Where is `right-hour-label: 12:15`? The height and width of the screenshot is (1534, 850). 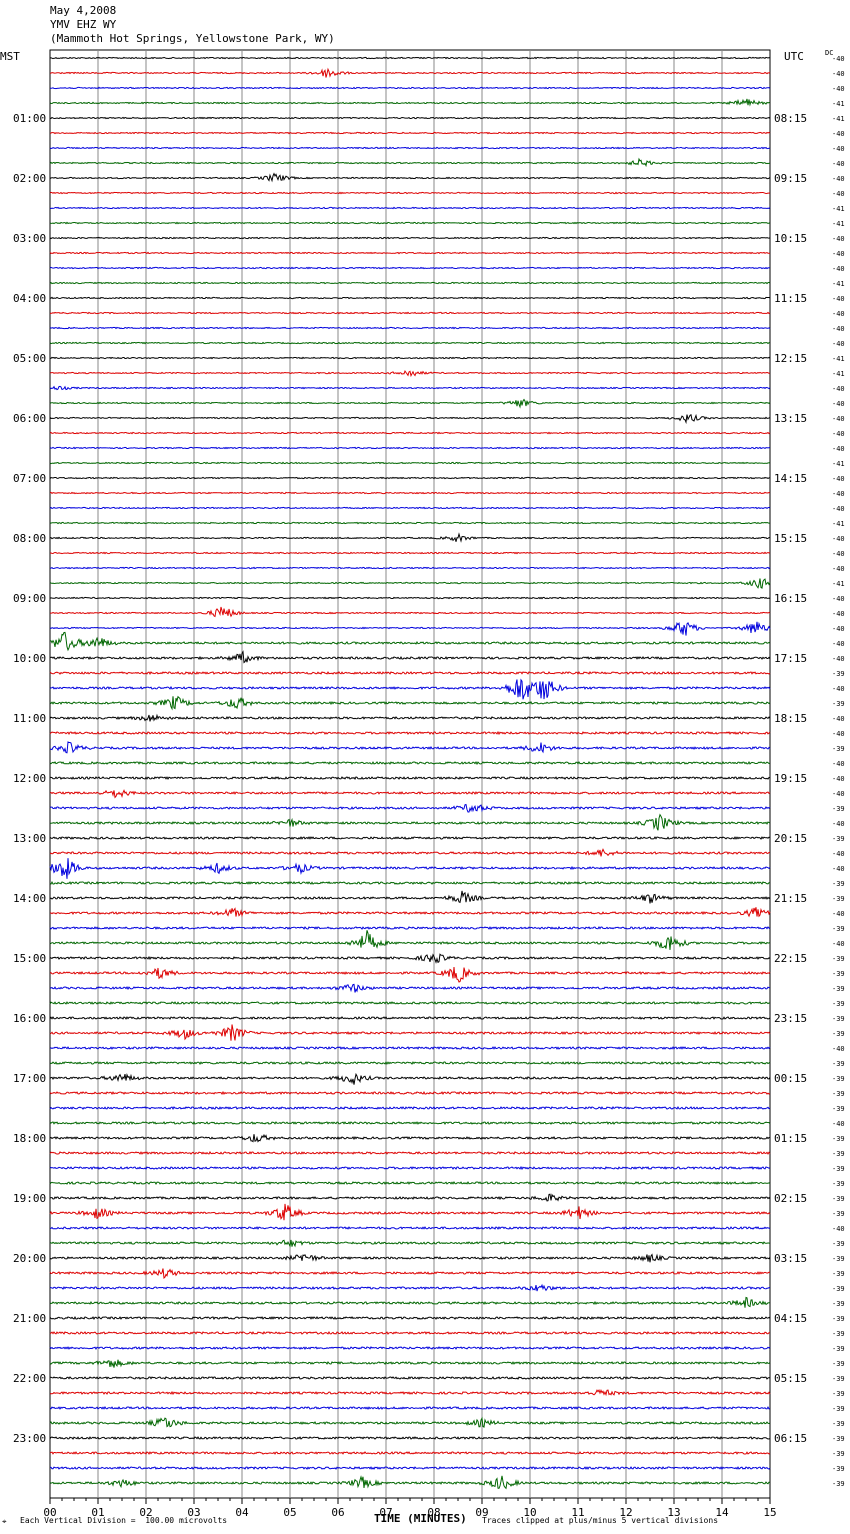 right-hour-label: 12:15 is located at coordinates (790, 358).